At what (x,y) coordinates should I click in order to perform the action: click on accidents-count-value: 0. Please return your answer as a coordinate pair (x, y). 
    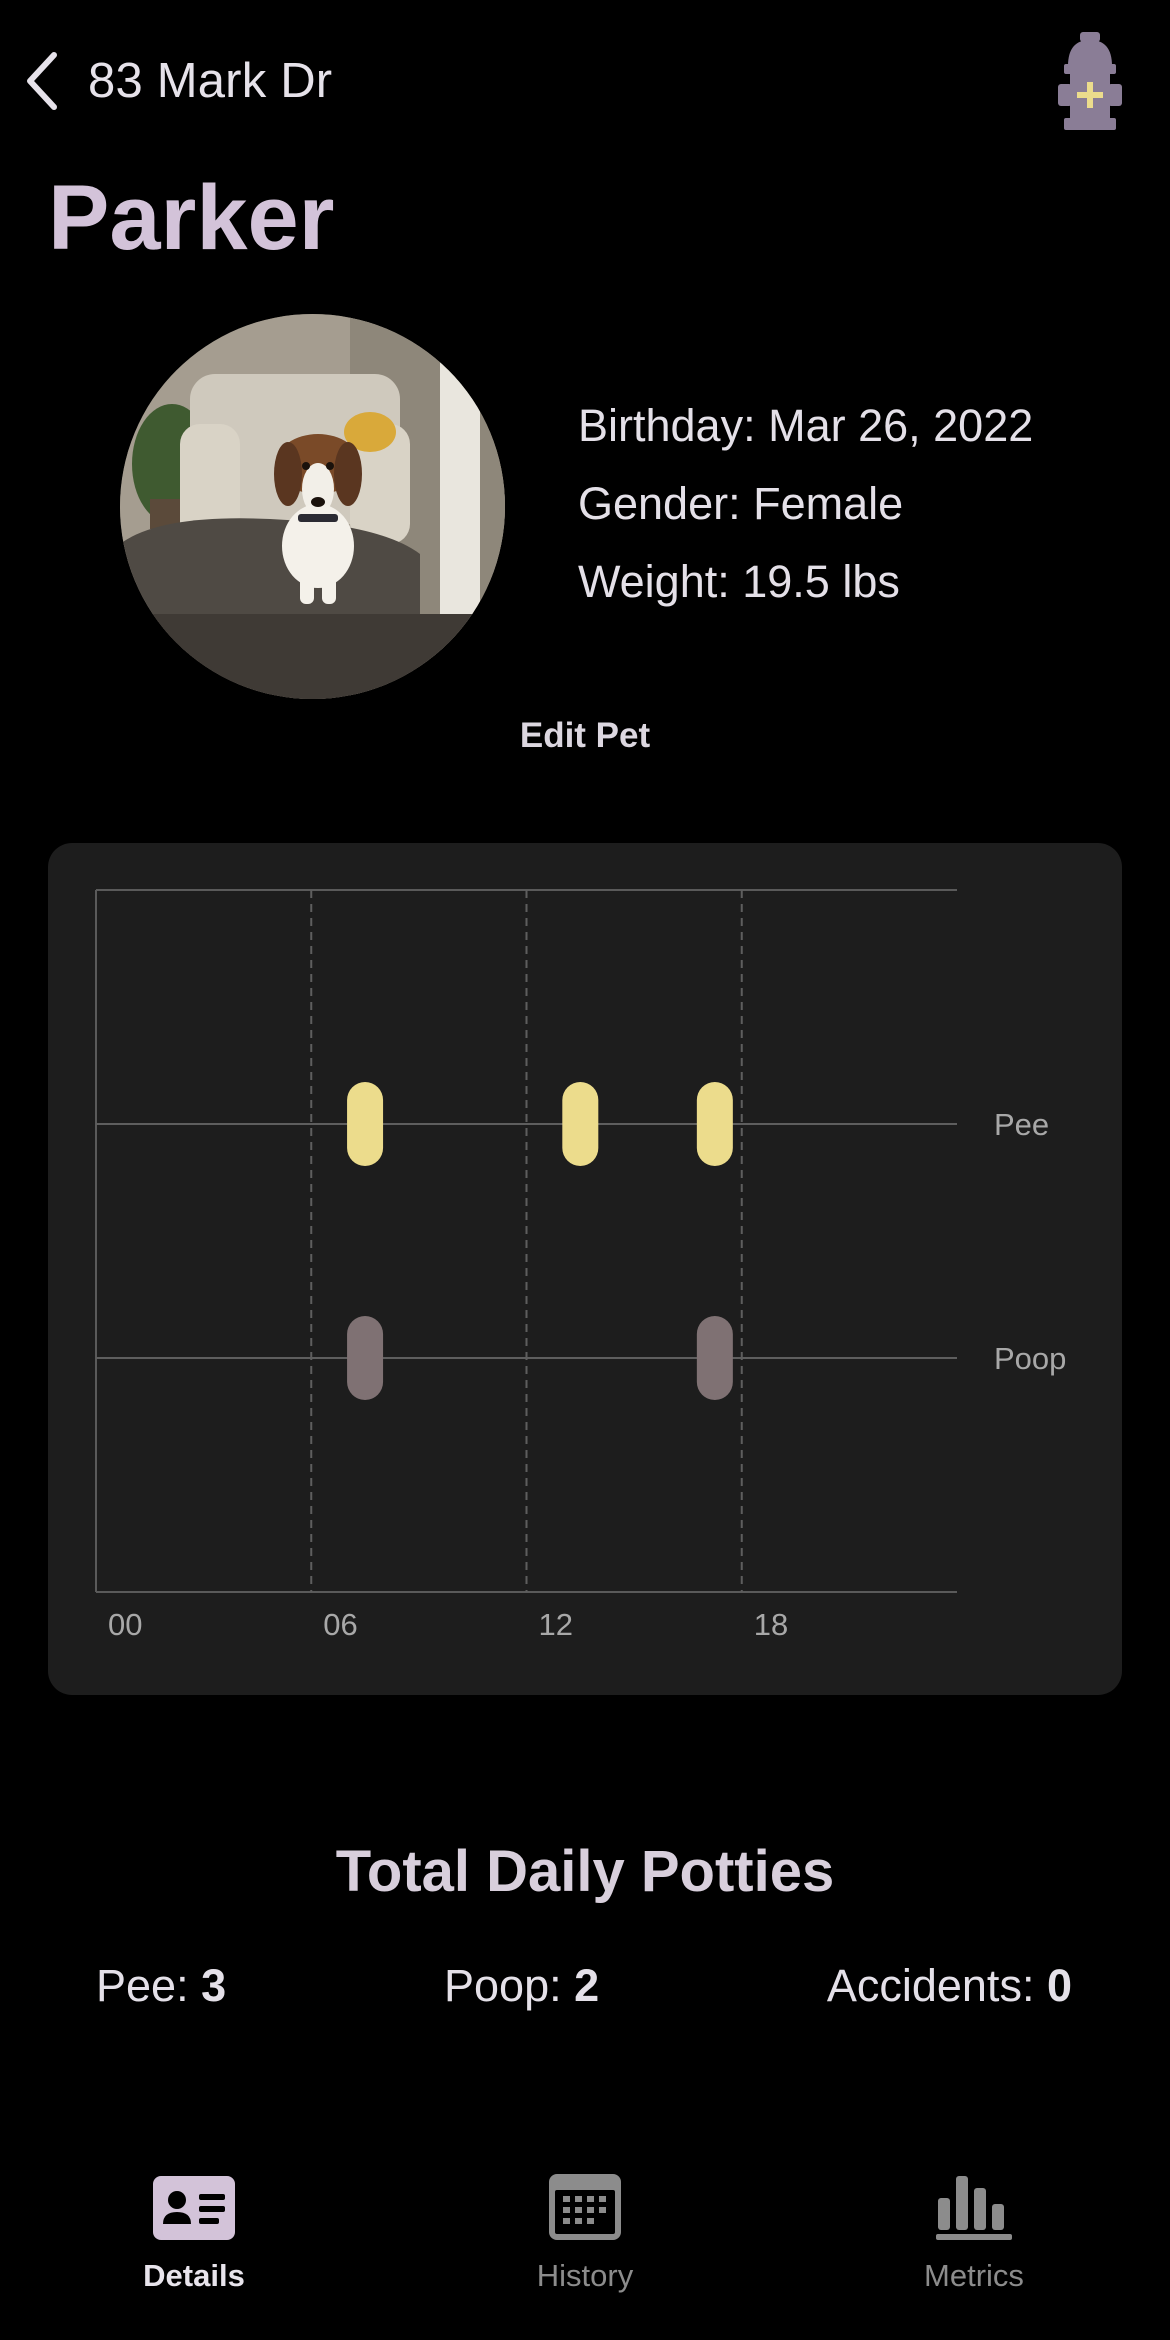
    Looking at the image, I should click on (1059, 1985).